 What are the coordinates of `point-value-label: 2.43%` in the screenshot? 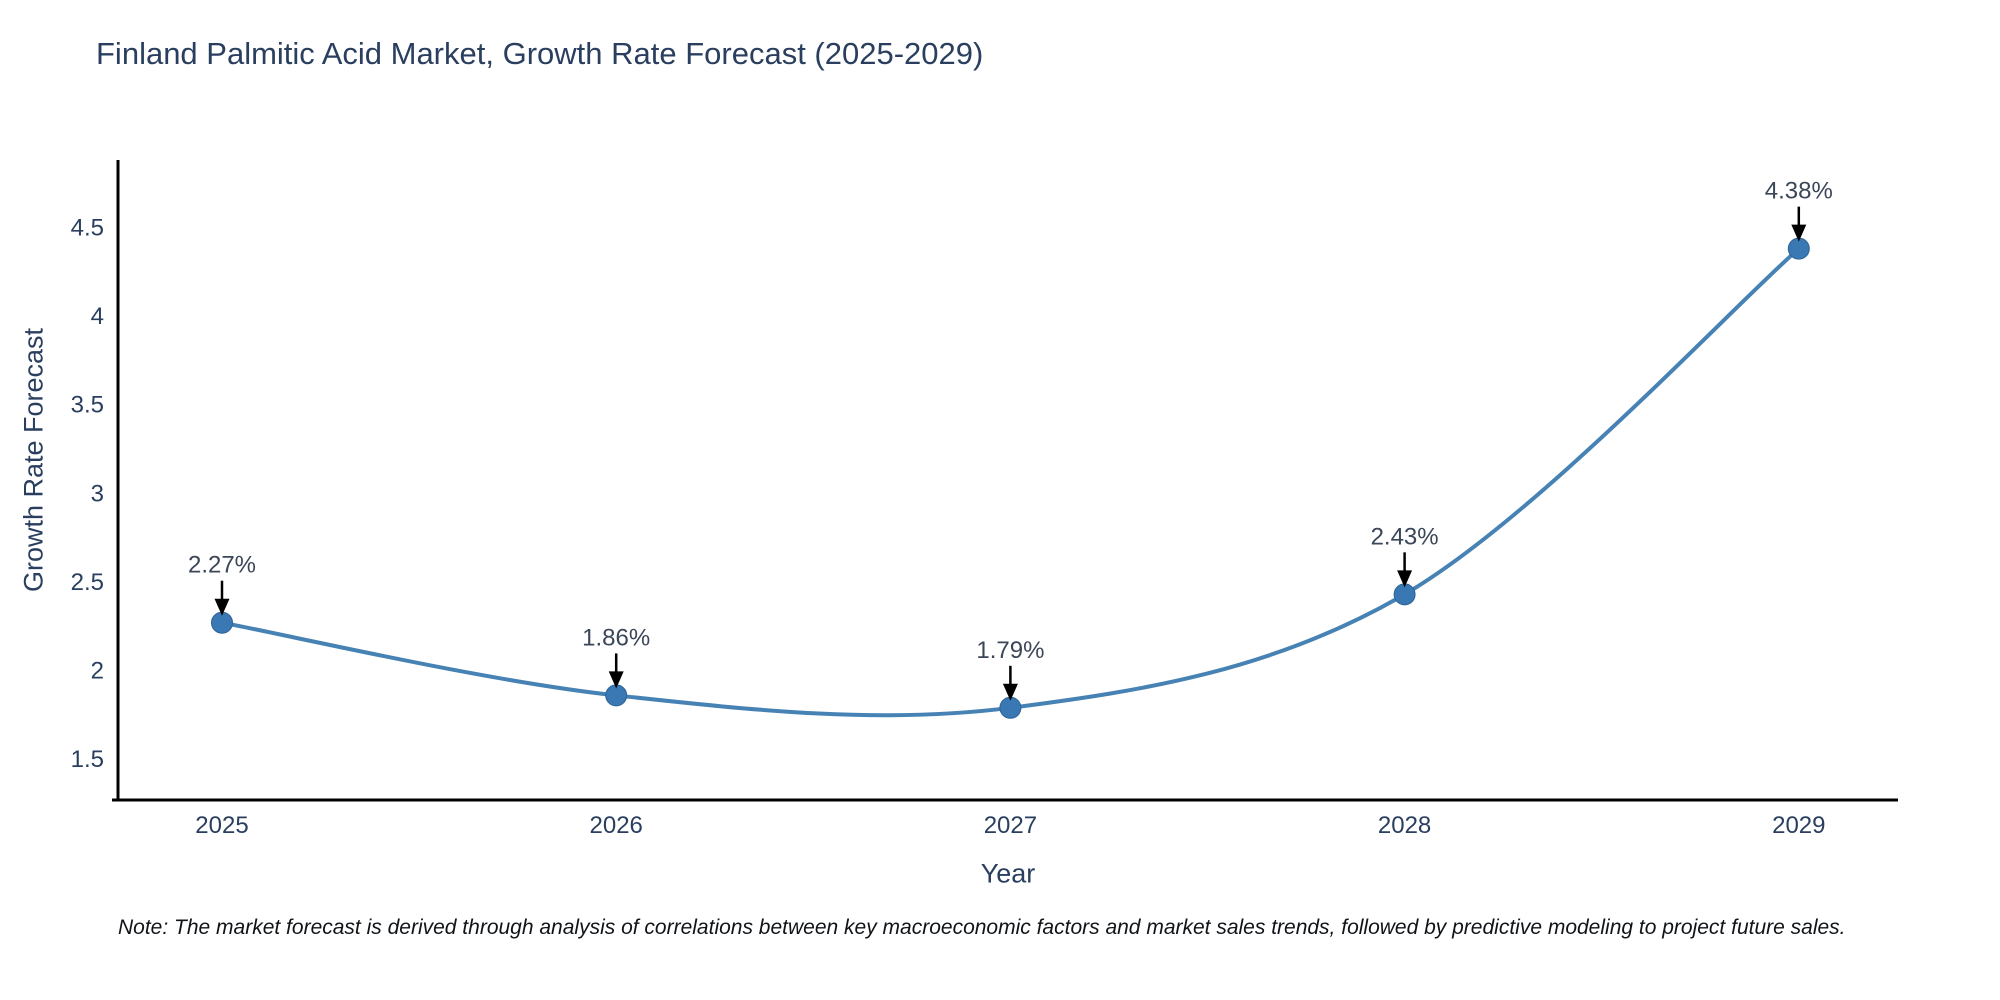 It's located at (1405, 536).